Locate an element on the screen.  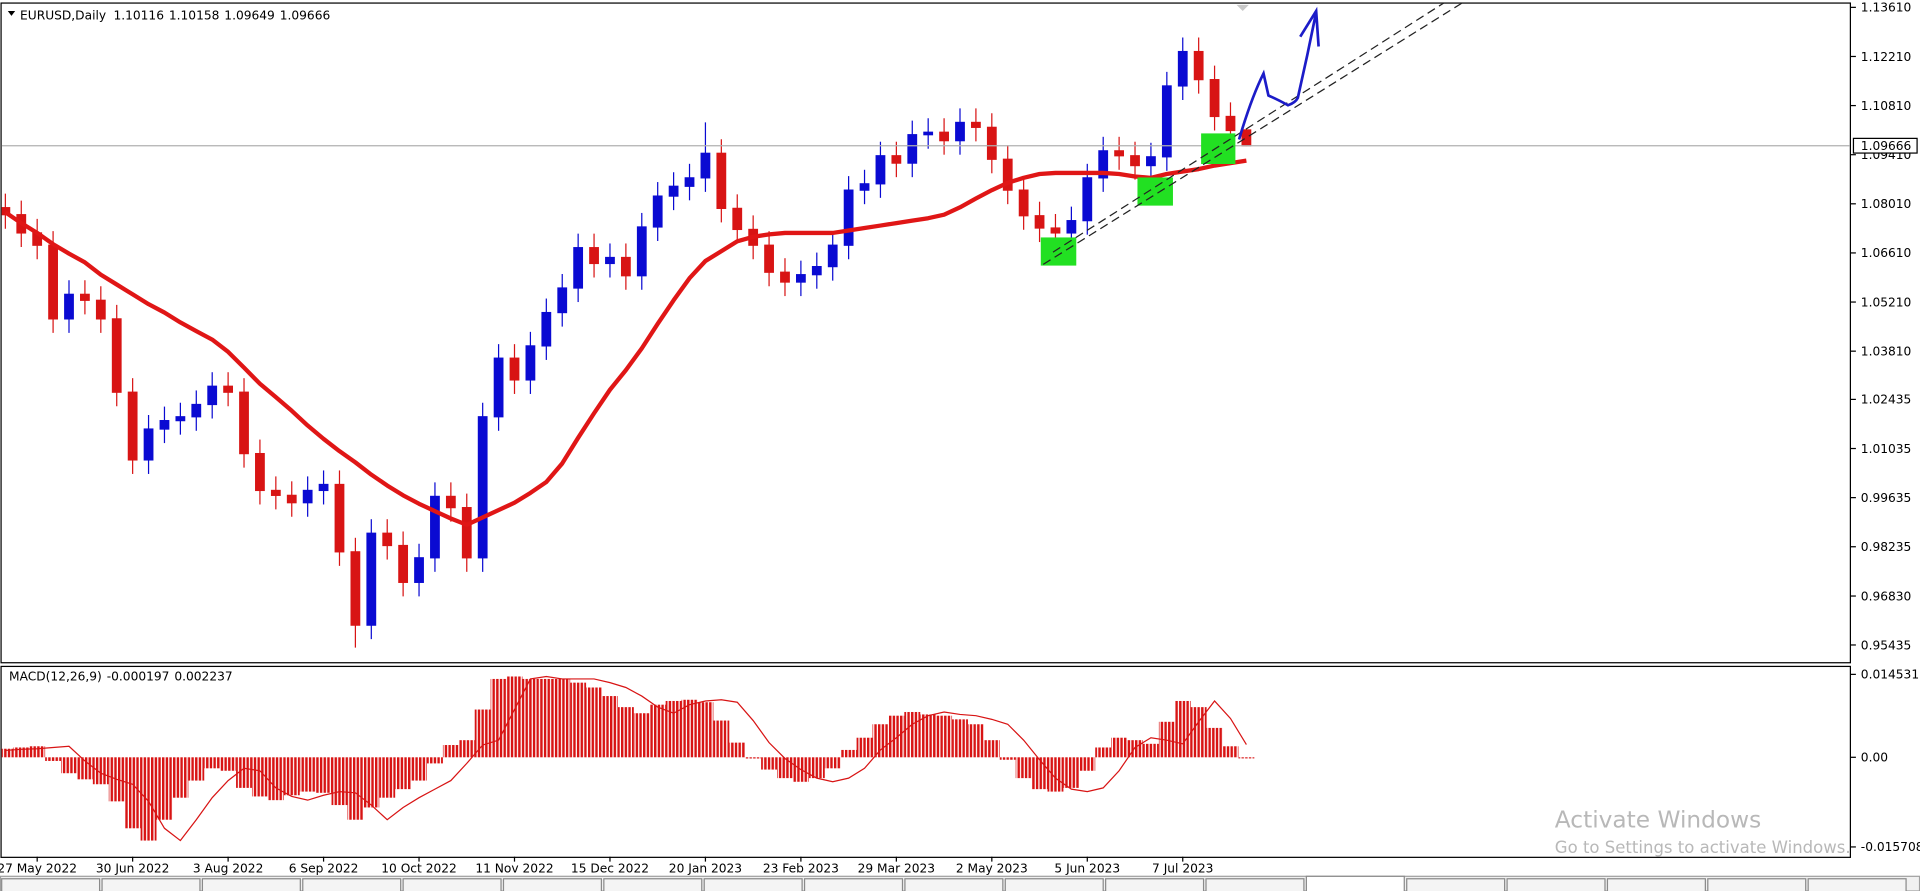
signal-value: 0.002237 is located at coordinates (203, 676).